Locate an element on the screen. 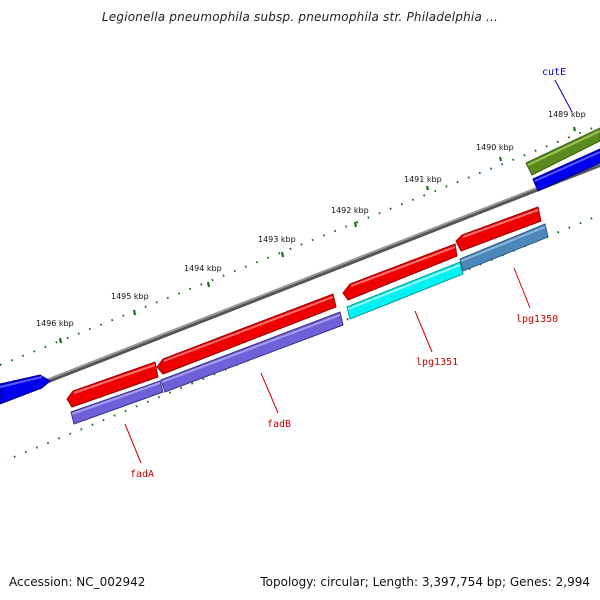 This screenshot has width=600, height=600. kbp-label-1496: 1496 kbp is located at coordinates (55, 323).